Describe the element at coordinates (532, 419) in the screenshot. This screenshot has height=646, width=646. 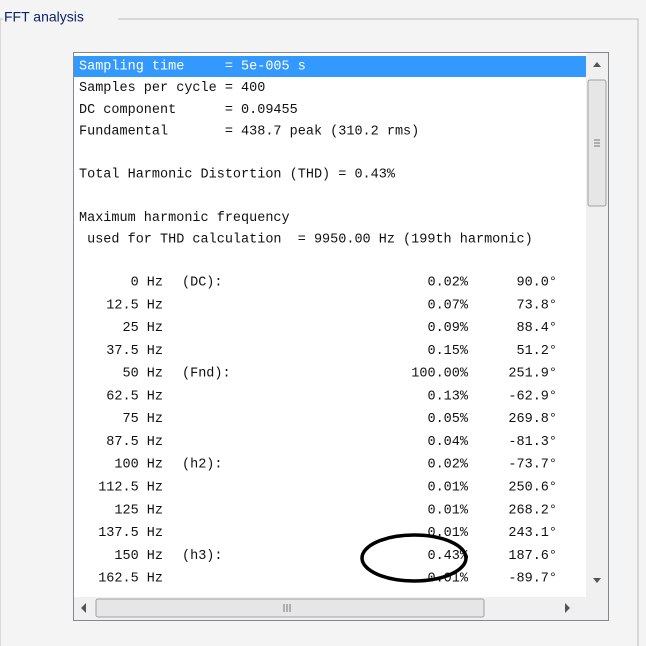
I see `phase: 269.8°` at that location.